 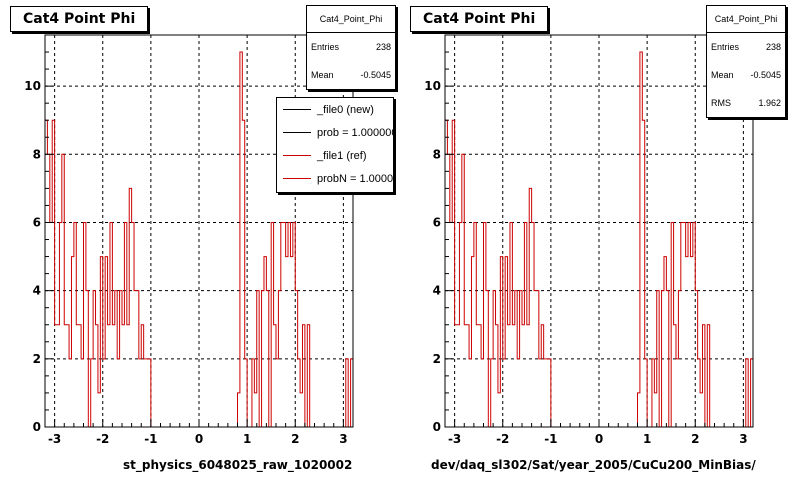 I want to click on chart-1-stats-box: Cat4_Point_Phi Entries 238 Mean -0.5045, so click(x=351, y=47).